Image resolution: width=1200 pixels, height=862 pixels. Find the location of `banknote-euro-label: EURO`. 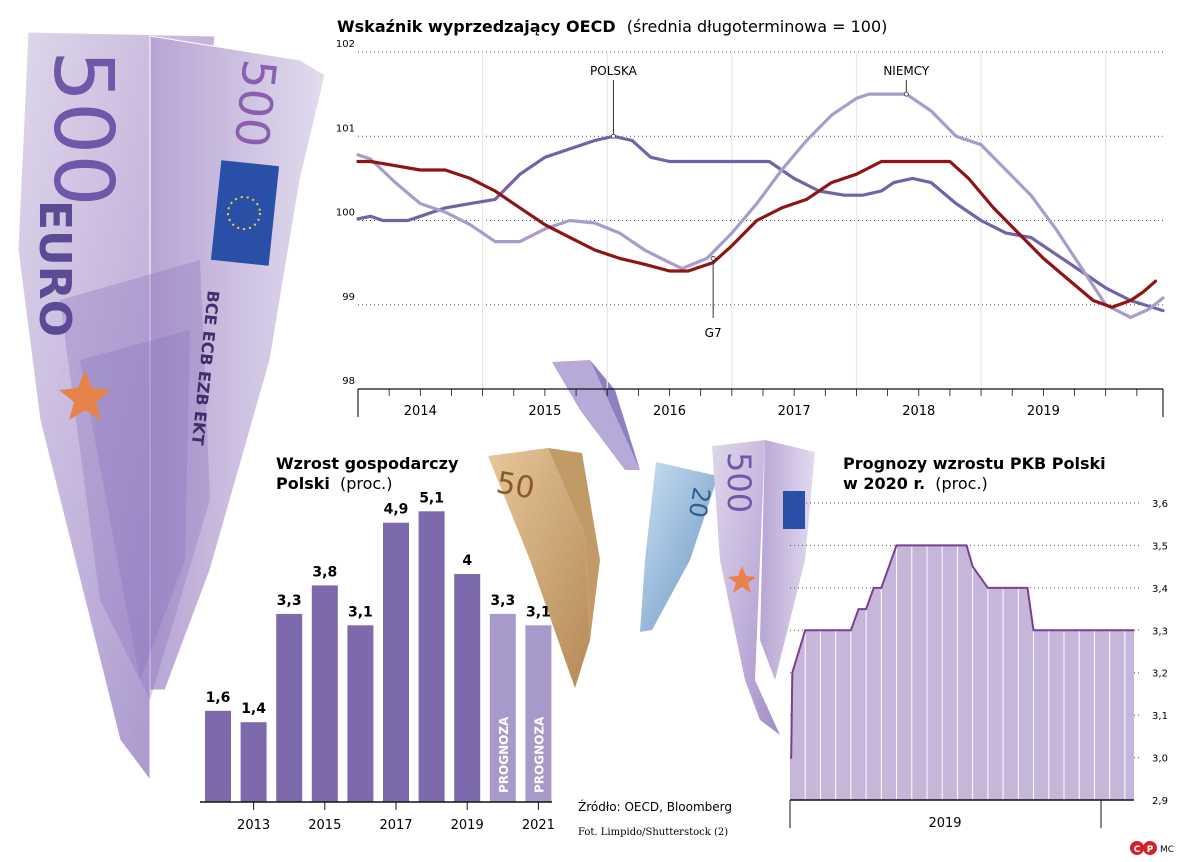

banknote-euro-label: EURO is located at coordinates (54, 268).